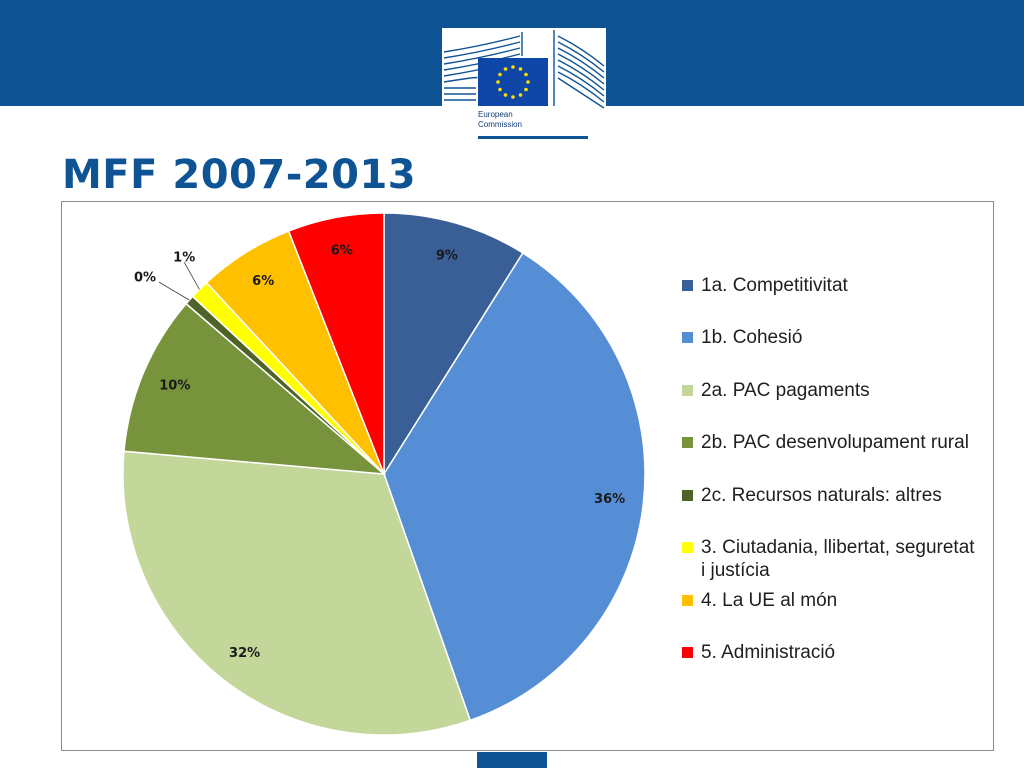 Image resolution: width=1024 pixels, height=768 pixels. Describe the element at coordinates (768, 652) in the screenshot. I see `legend-label: 5. Administració` at that location.